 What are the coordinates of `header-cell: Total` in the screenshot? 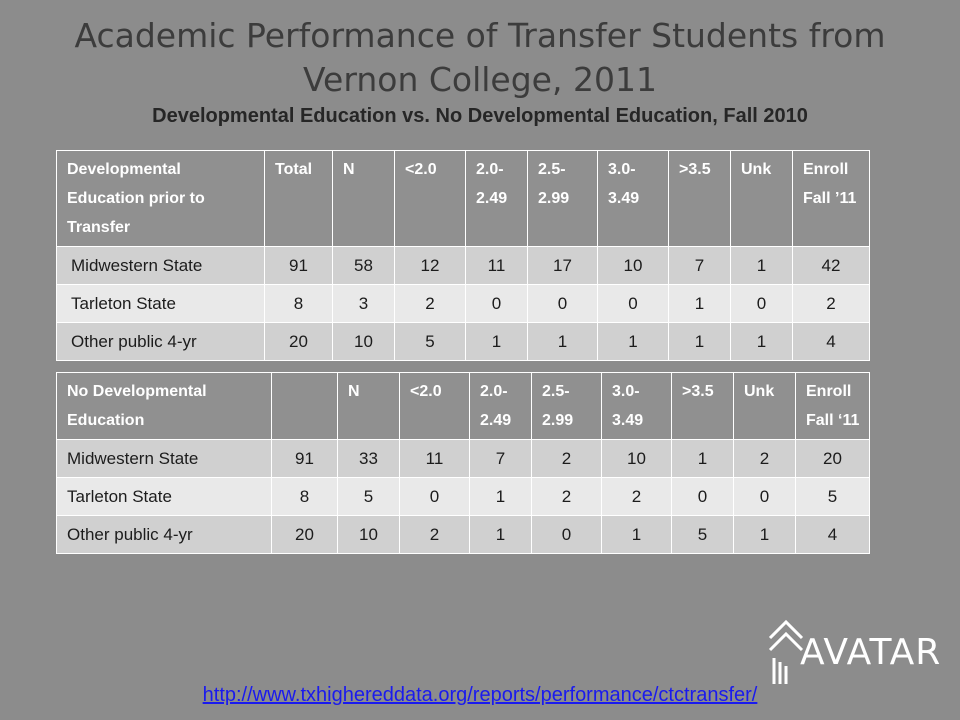 It's located at (298, 198).